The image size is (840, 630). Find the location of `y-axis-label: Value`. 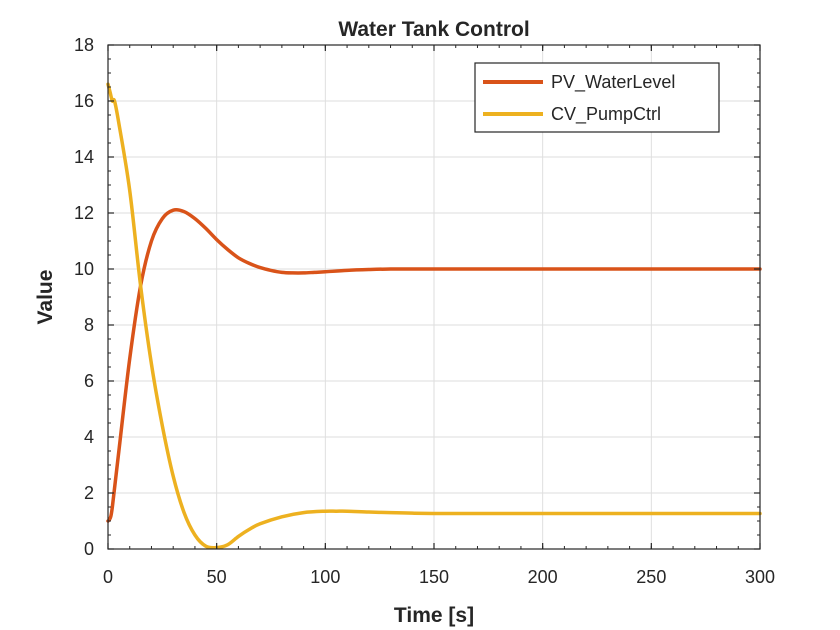

y-axis-label: Value is located at coordinates (45, 297).